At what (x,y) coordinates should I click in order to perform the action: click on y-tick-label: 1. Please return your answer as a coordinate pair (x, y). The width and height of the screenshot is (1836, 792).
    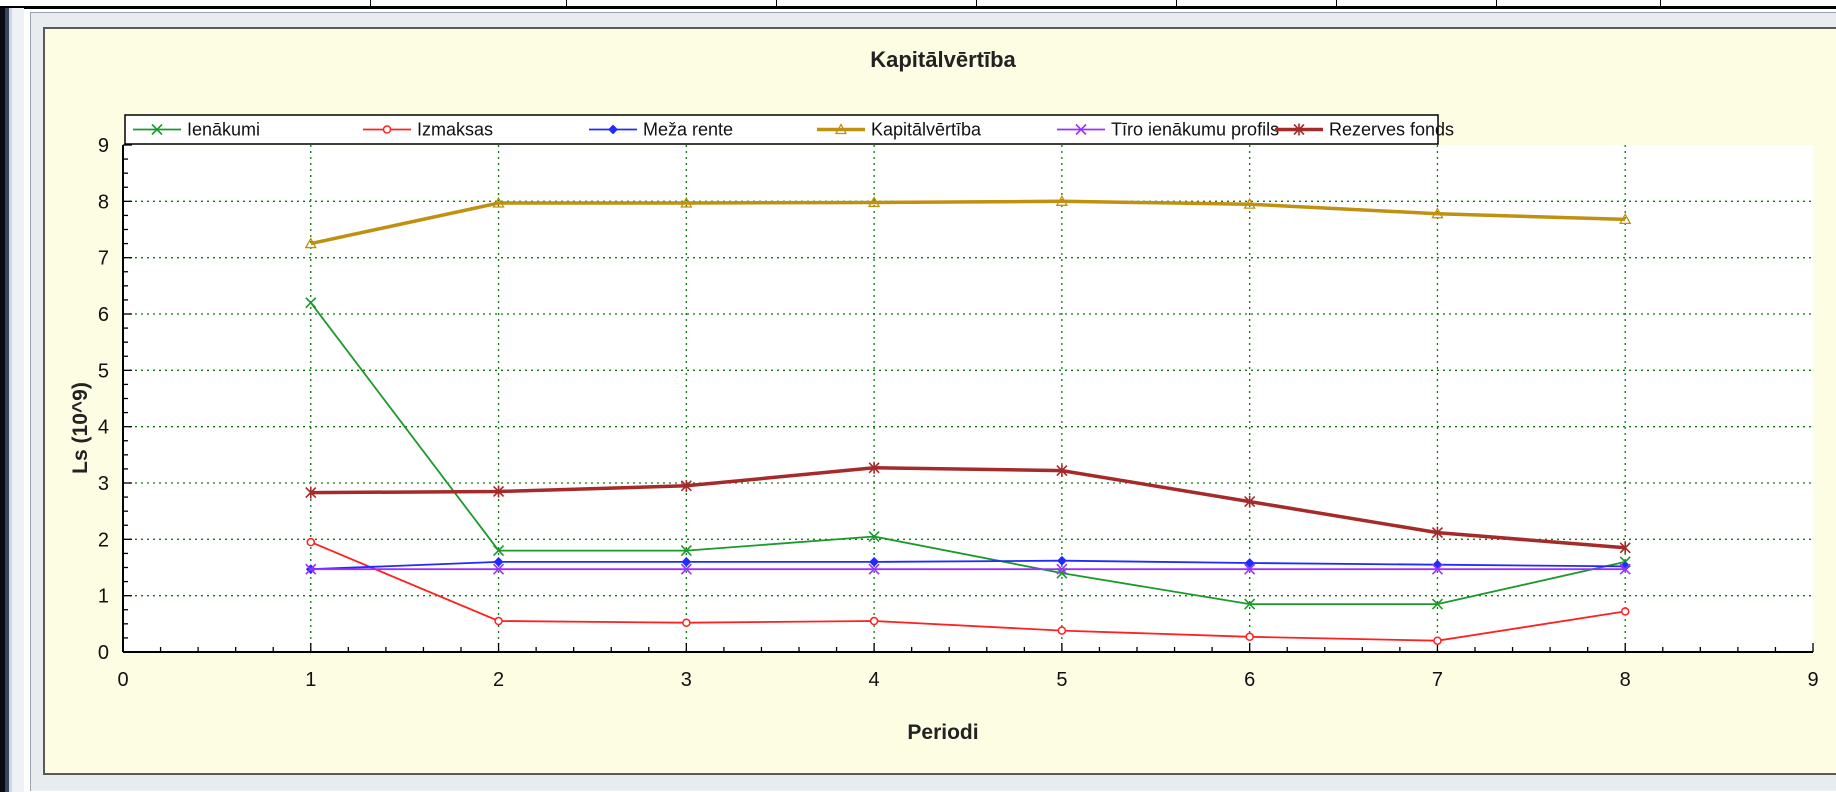
    Looking at the image, I should click on (103, 597).